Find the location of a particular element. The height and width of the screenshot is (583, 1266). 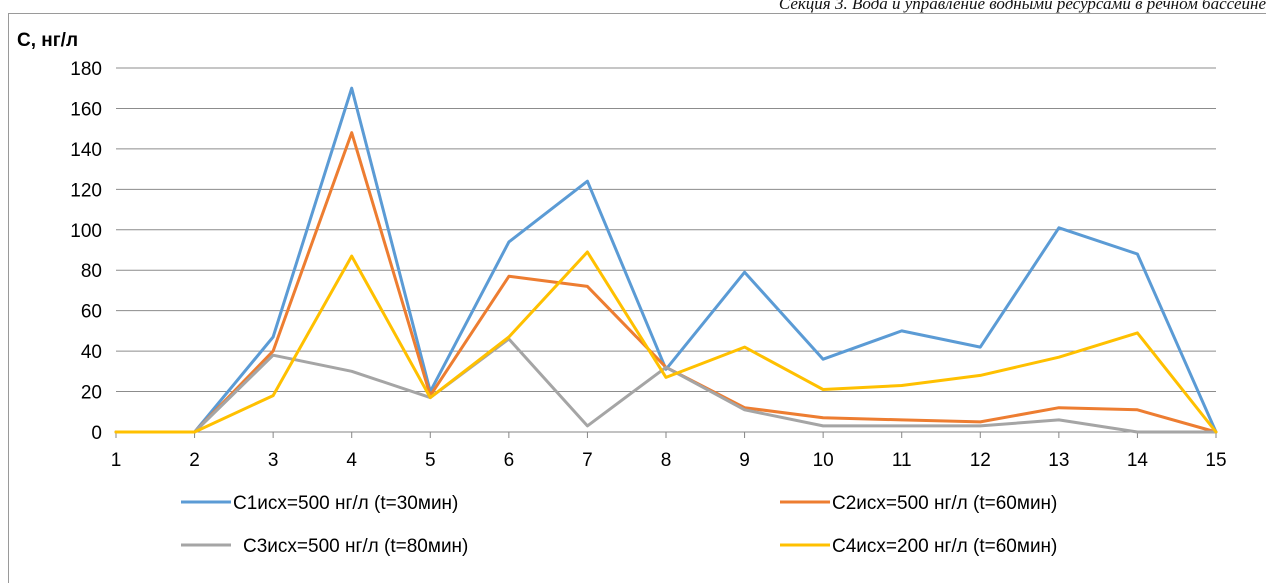

x-tick-label: 7 is located at coordinates (587, 460).